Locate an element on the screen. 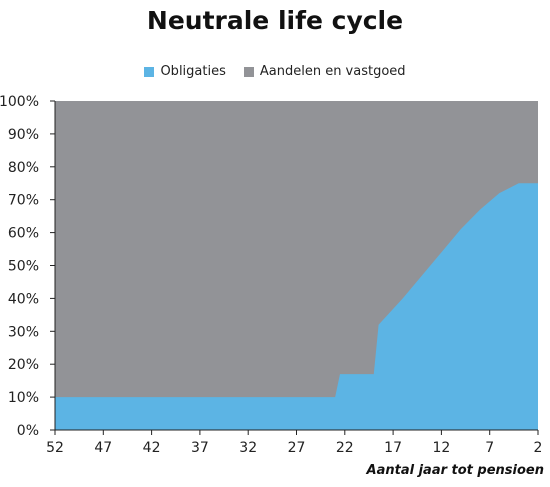 The width and height of the screenshot is (550, 487). chart-legend: Obligaties Aandelen en vastgoed is located at coordinates (275, 71).